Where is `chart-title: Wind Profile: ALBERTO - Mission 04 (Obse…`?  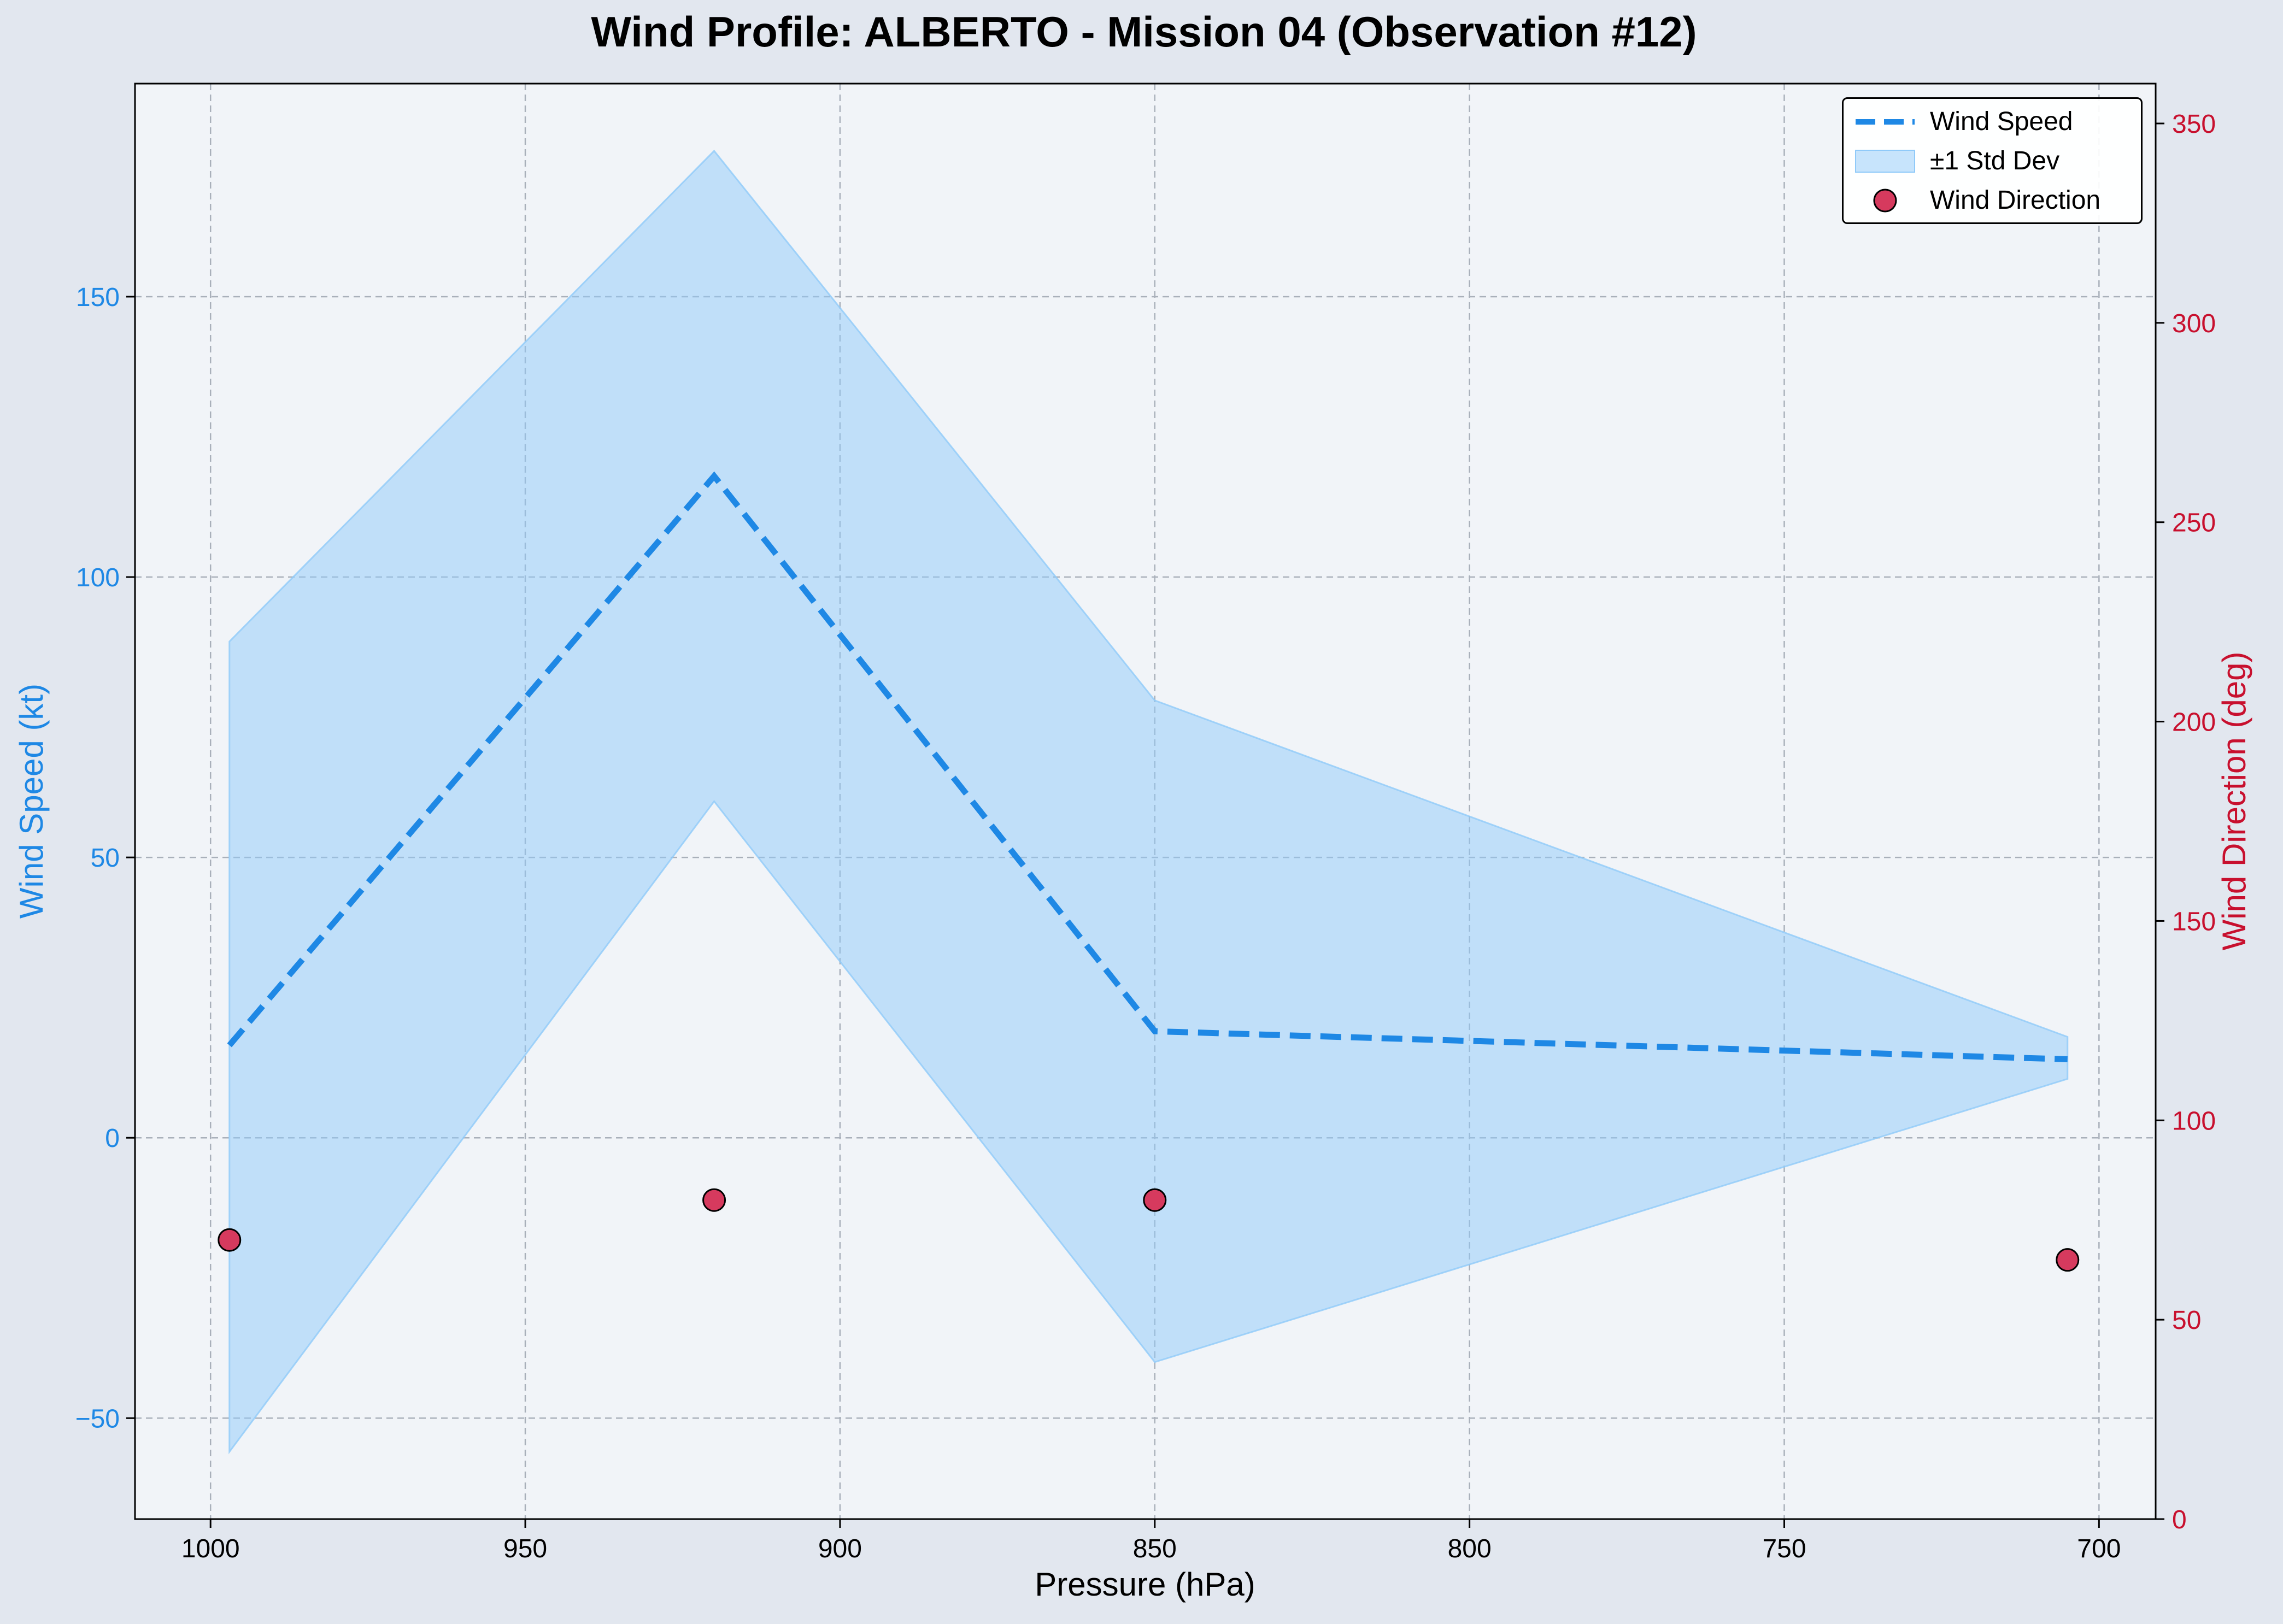
chart-title: Wind Profile: ALBERTO - Mission 04 (Obse… is located at coordinates (1144, 32).